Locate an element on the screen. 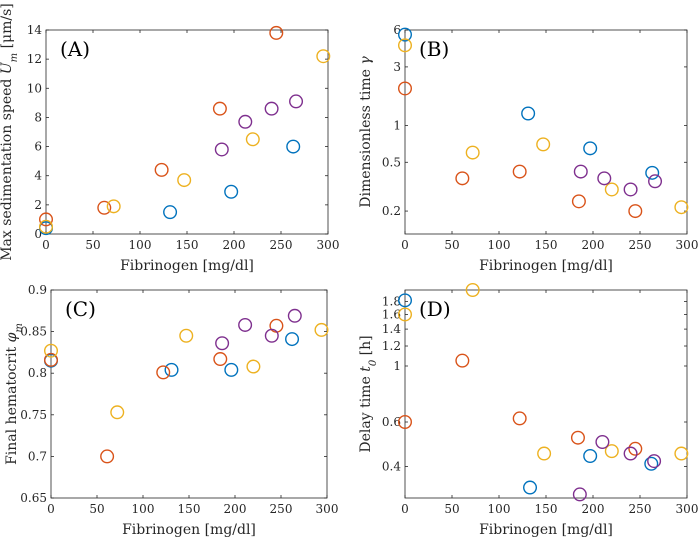 Image resolution: width=699 pixels, height=545 pixels. y-tick-label: 4 is located at coordinates (38, 176).